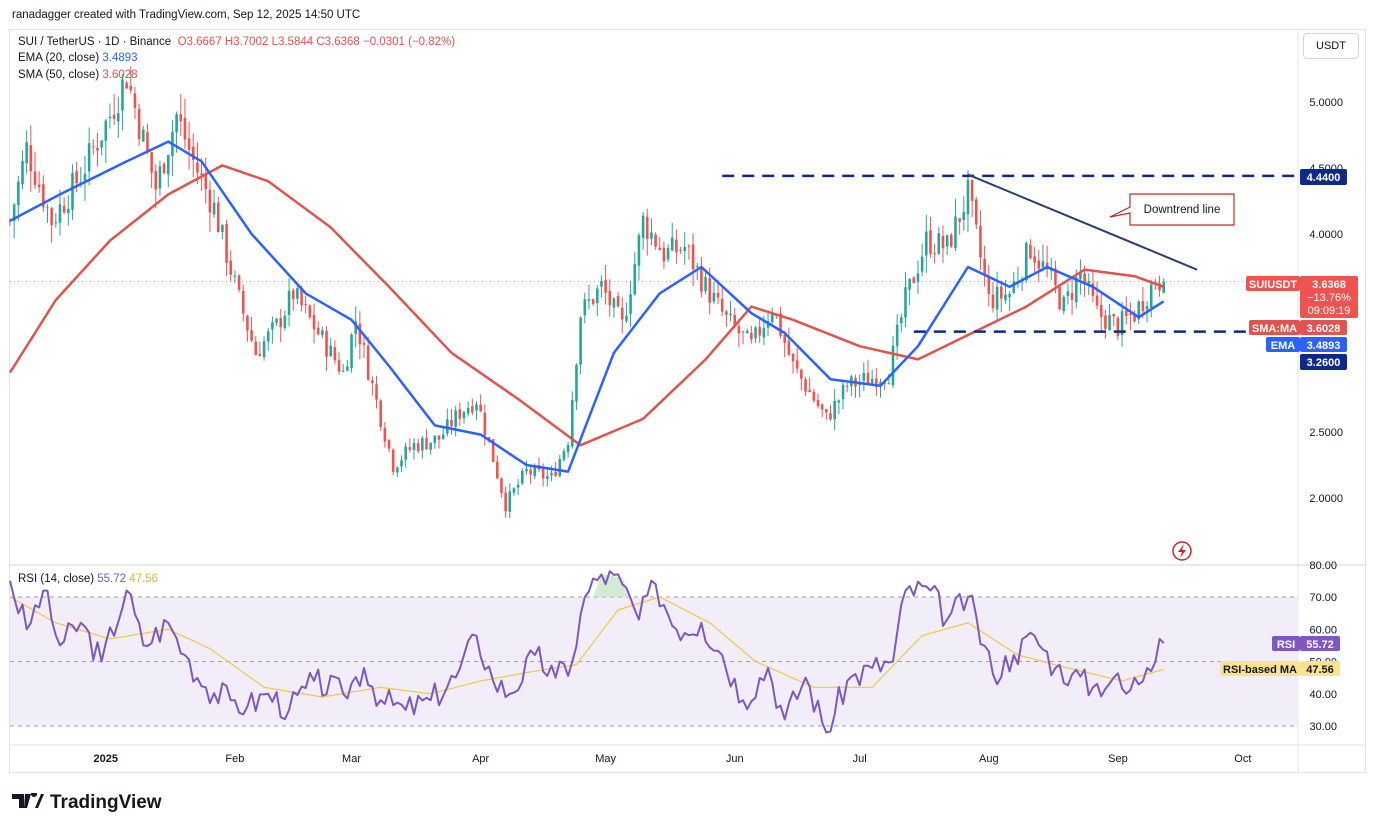 This screenshot has width=1374, height=833. I want to click on rsi-legend-label: RSI (14, close), so click(56, 579).